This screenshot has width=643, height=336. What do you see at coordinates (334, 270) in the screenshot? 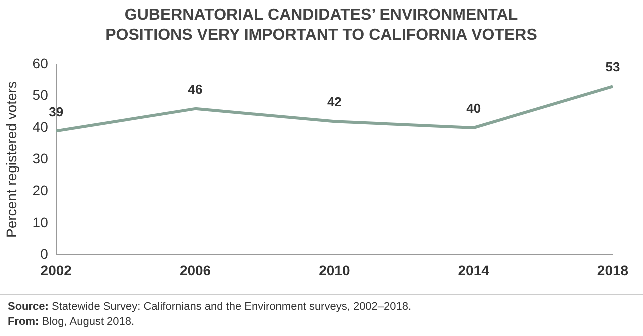
I see `x-tick-label: 2010` at bounding box center [334, 270].